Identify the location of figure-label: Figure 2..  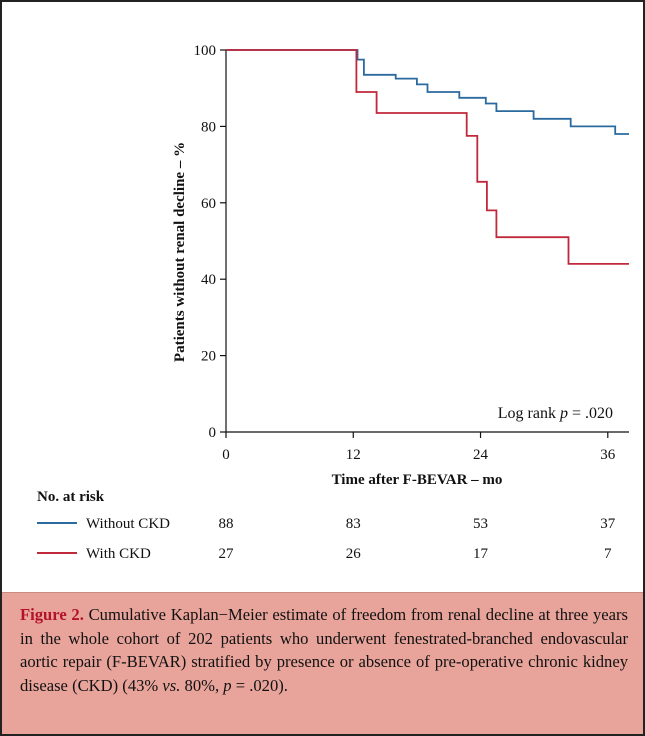
(52, 614).